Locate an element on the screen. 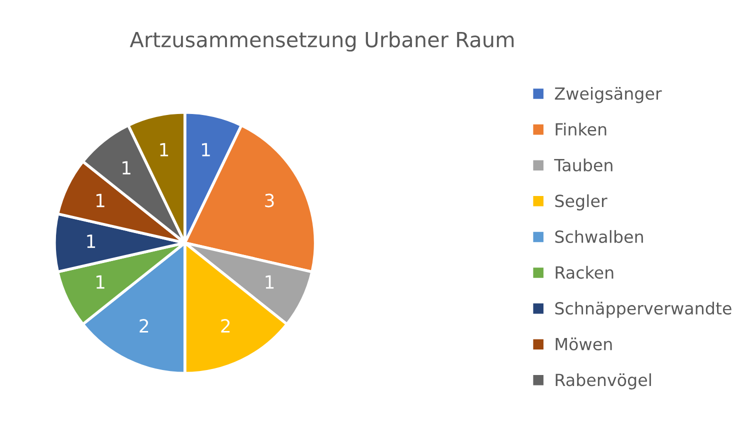 The image size is (750, 436). legend-label: Tauben is located at coordinates (583, 165).